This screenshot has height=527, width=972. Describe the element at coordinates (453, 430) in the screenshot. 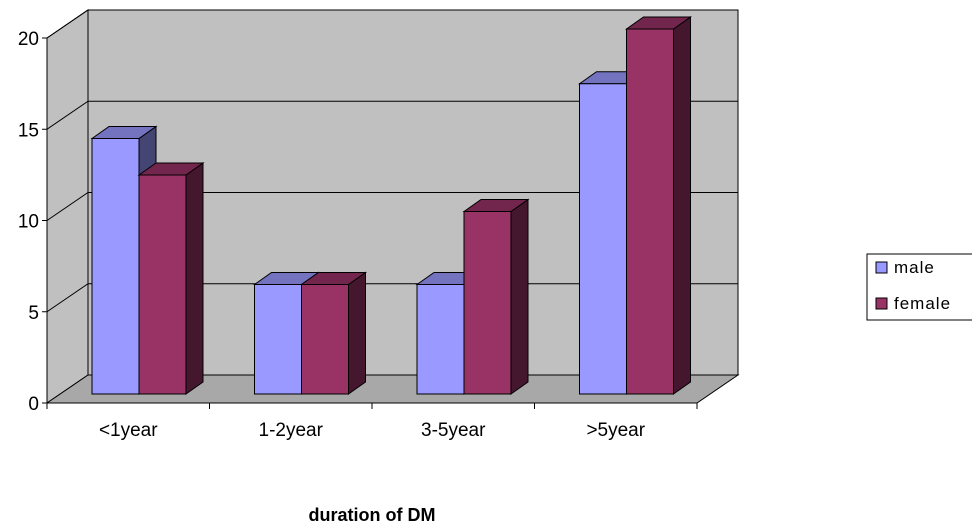

I see `x-tick-label: 3-5year` at that location.